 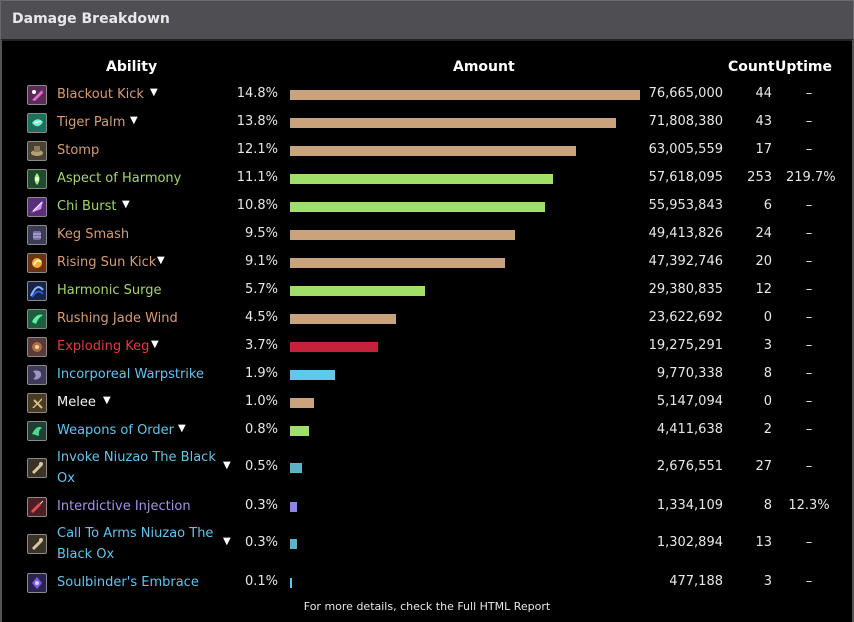 What do you see at coordinates (37, 263) in the screenshot?
I see `rising-sun-kick-icon` at bounding box center [37, 263].